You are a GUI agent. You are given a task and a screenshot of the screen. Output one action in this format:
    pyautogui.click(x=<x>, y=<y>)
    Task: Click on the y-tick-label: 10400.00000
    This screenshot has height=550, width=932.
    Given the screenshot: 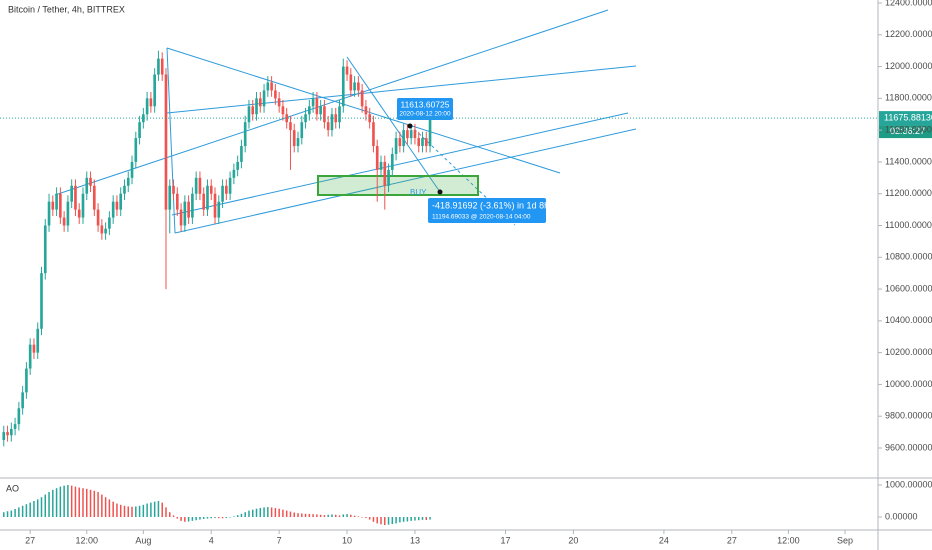 What is the action you would take?
    pyautogui.click(x=908, y=320)
    